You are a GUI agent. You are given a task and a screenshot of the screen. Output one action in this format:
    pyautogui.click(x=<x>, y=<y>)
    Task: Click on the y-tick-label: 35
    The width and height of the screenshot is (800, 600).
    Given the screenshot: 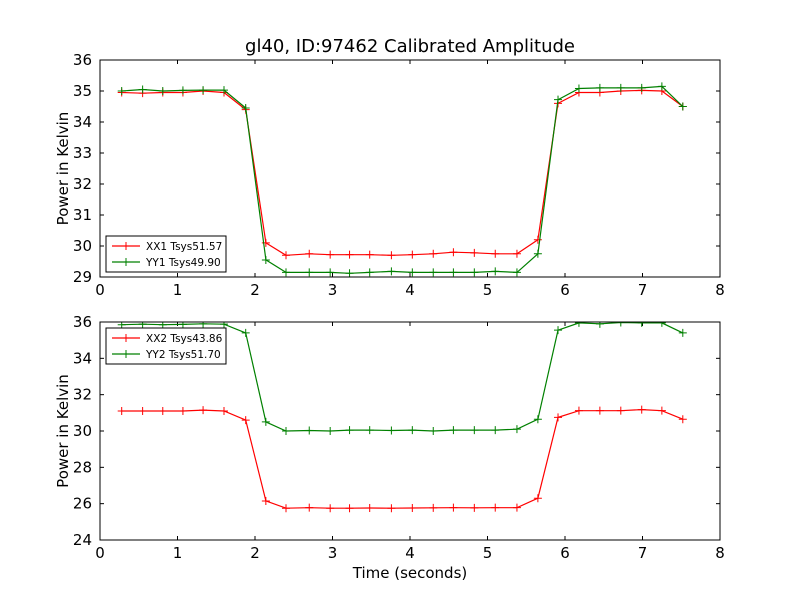 What is the action you would take?
    pyautogui.click(x=82, y=91)
    